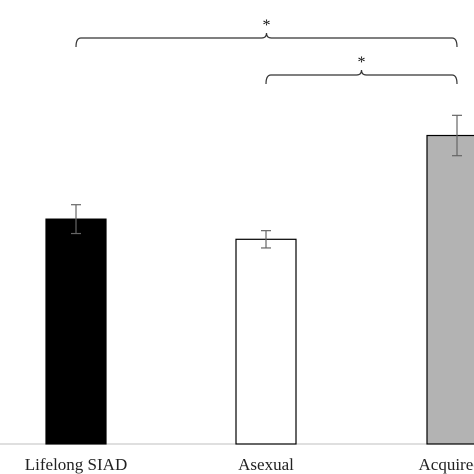 Image resolution: width=474 pixels, height=474 pixels. Describe the element at coordinates (266, 51) in the screenshot. I see `significance-brackets-group: **` at that location.